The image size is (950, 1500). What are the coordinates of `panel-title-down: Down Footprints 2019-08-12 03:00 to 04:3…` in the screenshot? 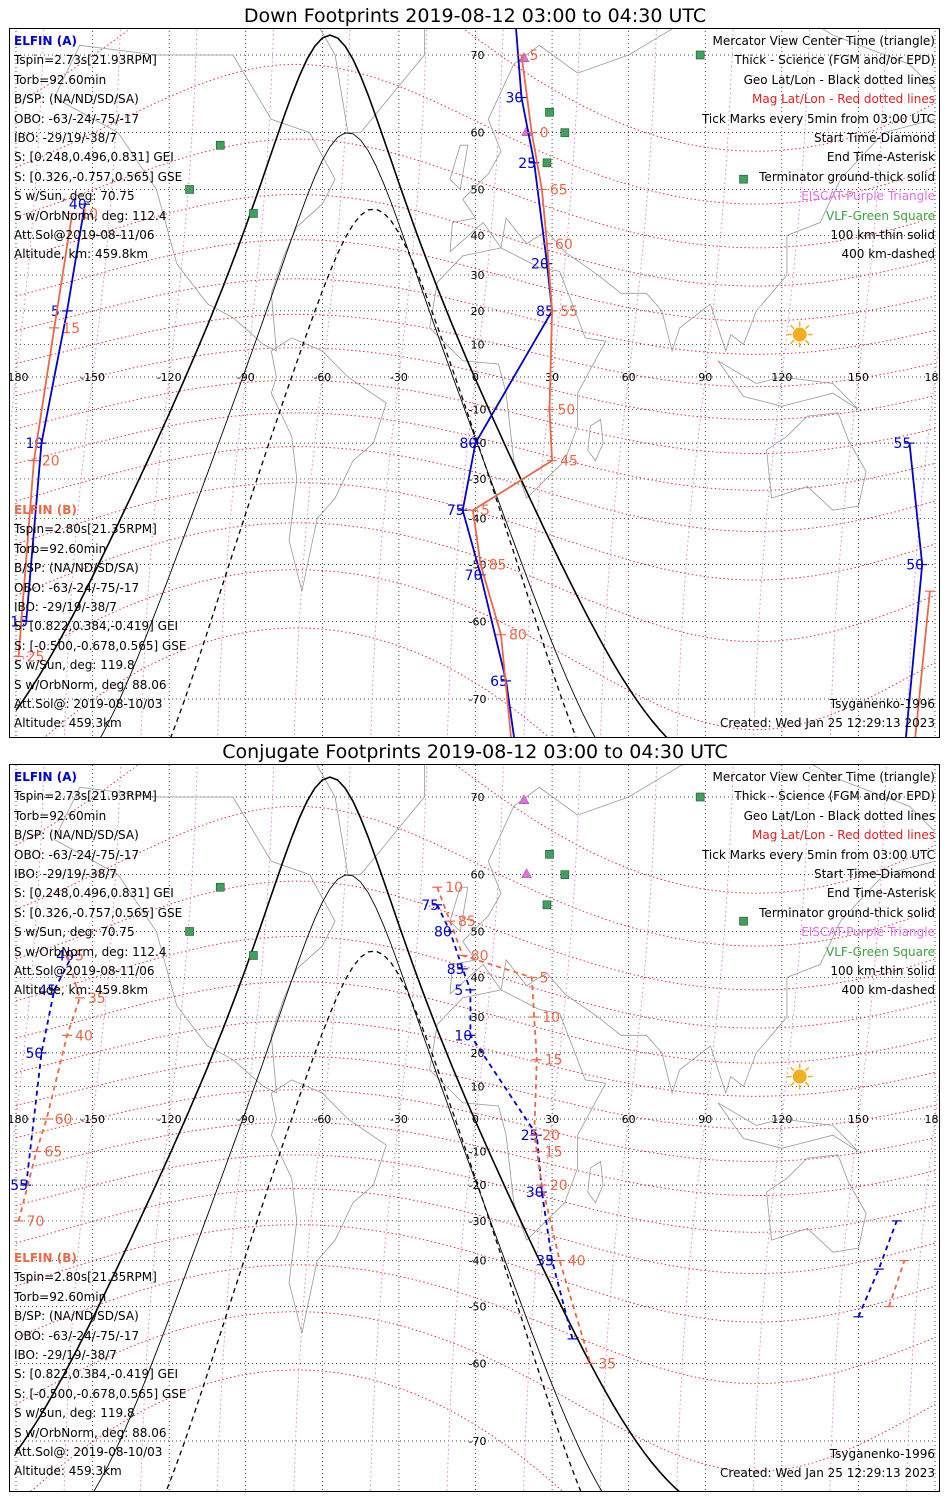 It's located at (475, 16).